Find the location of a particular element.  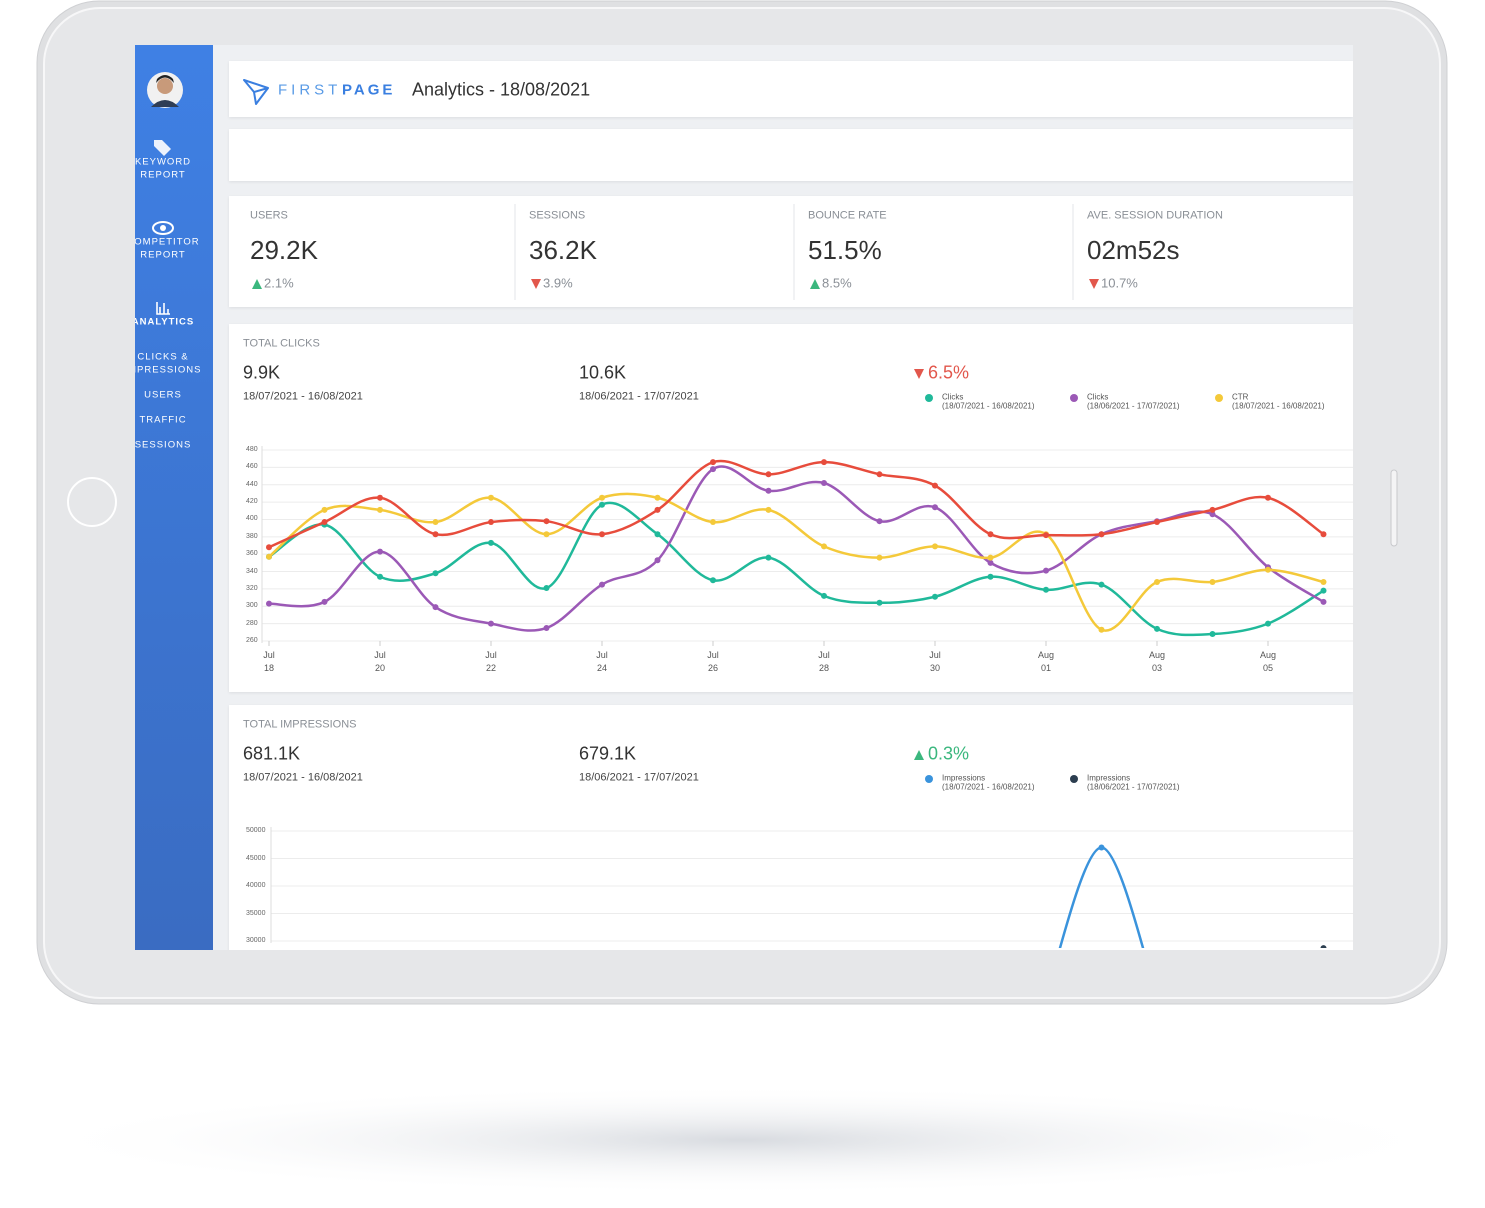

y-tick-label: 480 is located at coordinates (252, 449).